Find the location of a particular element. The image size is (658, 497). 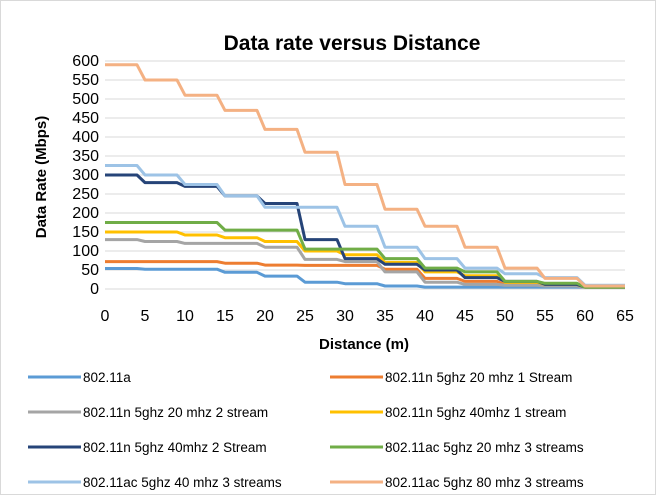

legend-item: 802.11a is located at coordinates (79, 377).